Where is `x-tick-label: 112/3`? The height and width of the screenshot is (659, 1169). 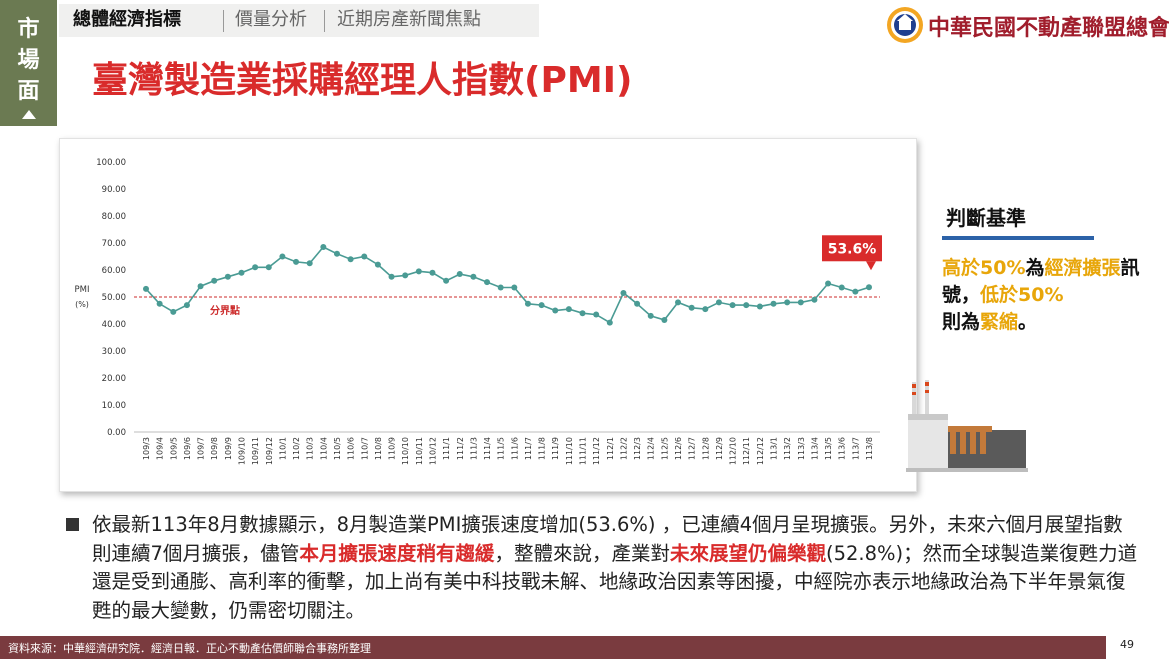
x-tick-label: 112/3 is located at coordinates (637, 448).